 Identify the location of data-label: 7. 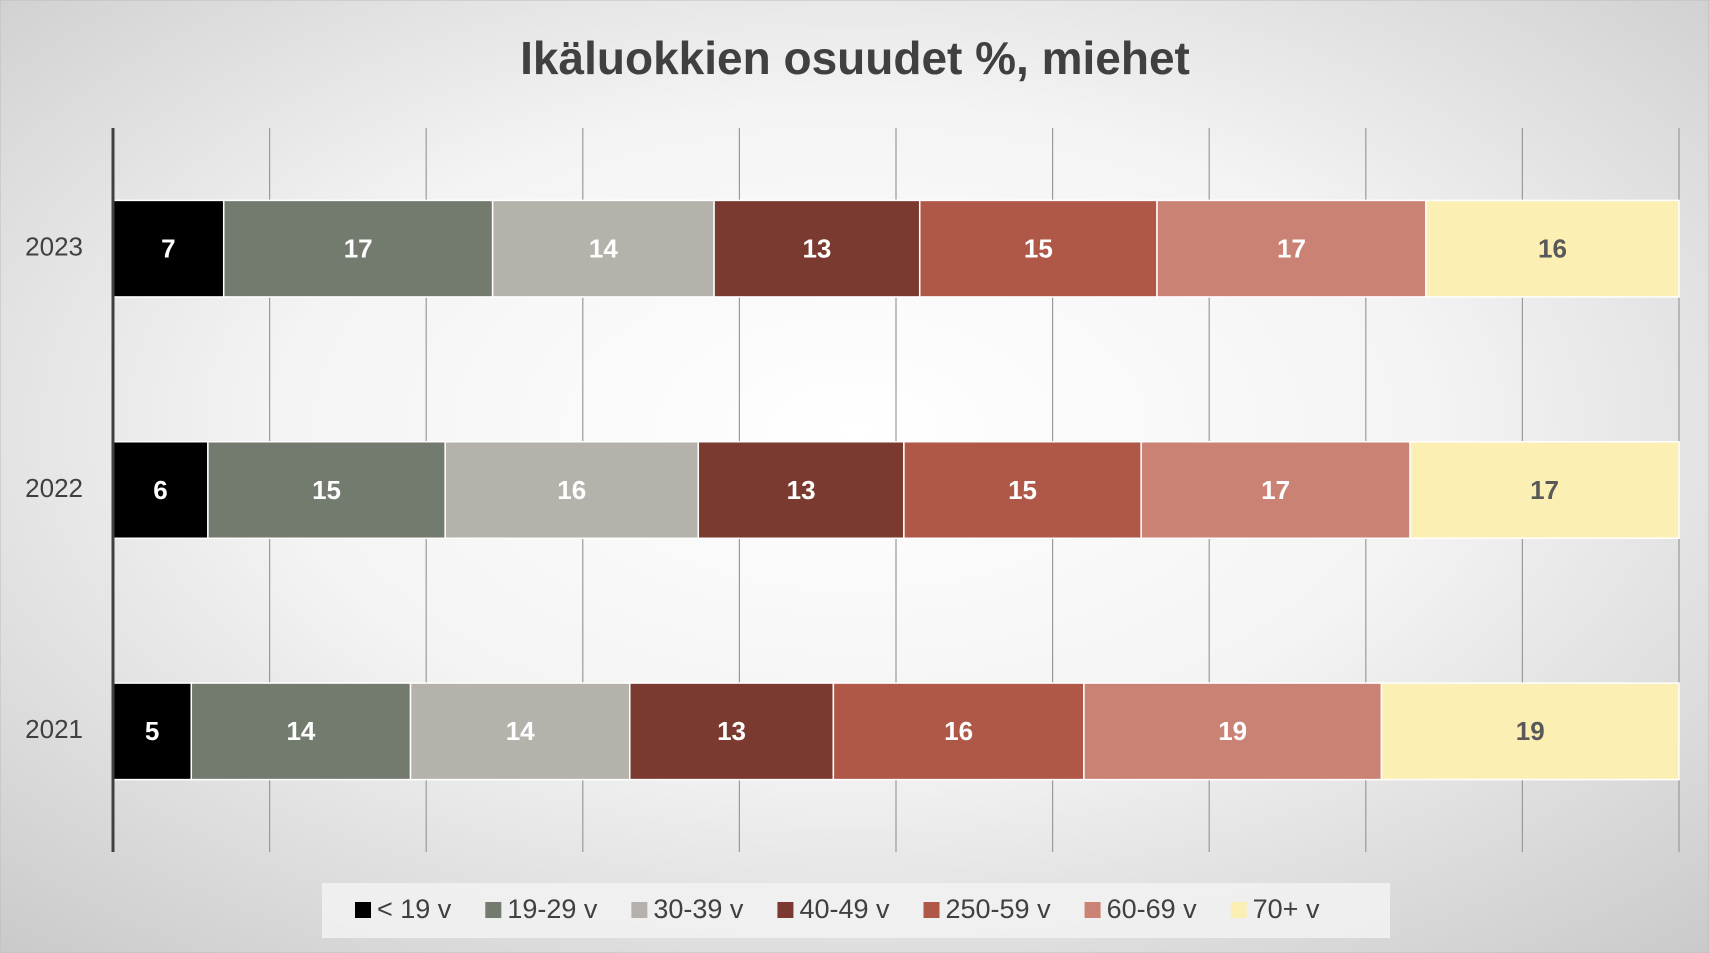
(168, 249).